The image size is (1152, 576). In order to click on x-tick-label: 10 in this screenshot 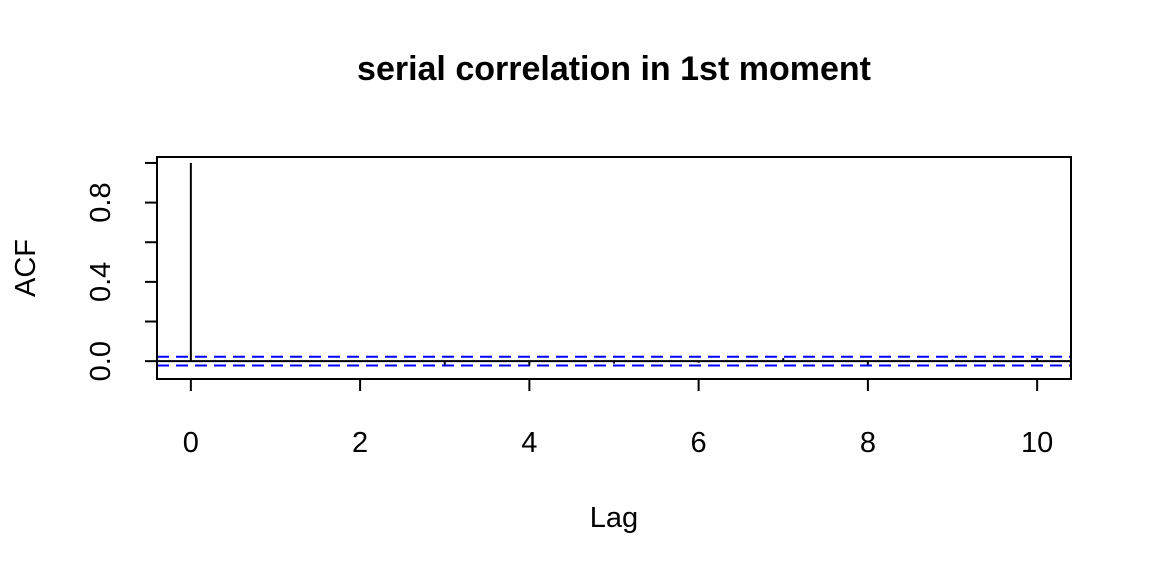, I will do `click(1037, 443)`.